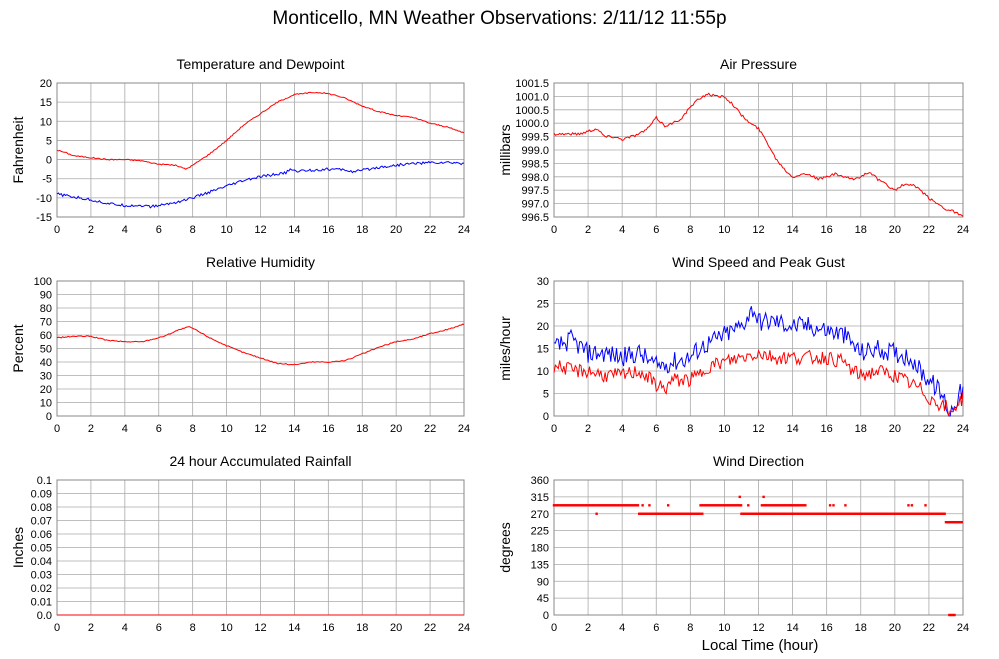 The width and height of the screenshot is (999, 659). I want to click on y-tick-label: 0.08, so click(41, 508).